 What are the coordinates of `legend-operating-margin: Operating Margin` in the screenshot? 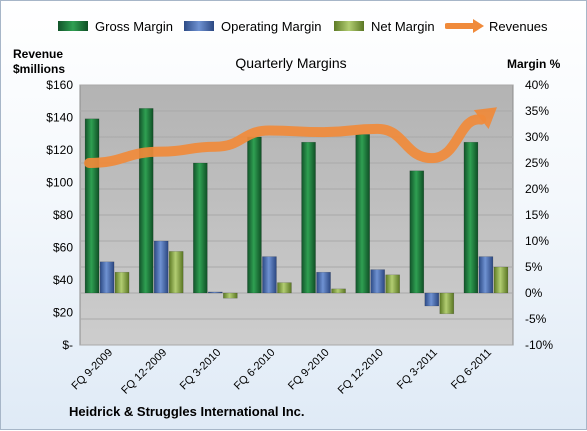 It's located at (252, 26).